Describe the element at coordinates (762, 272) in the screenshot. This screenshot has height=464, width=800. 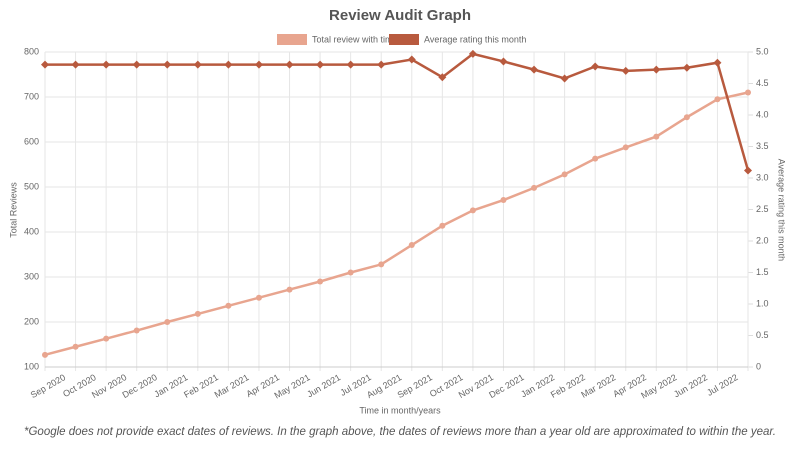
I see `y2-tick-label: 1.5` at that location.